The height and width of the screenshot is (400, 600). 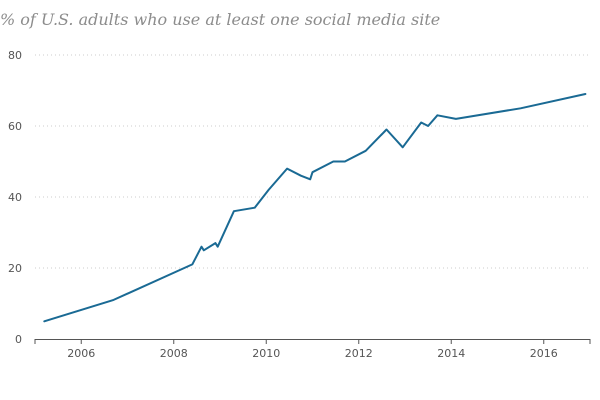 What do you see at coordinates (15, 55) in the screenshot?
I see `y-tick-label-80: 80` at bounding box center [15, 55].